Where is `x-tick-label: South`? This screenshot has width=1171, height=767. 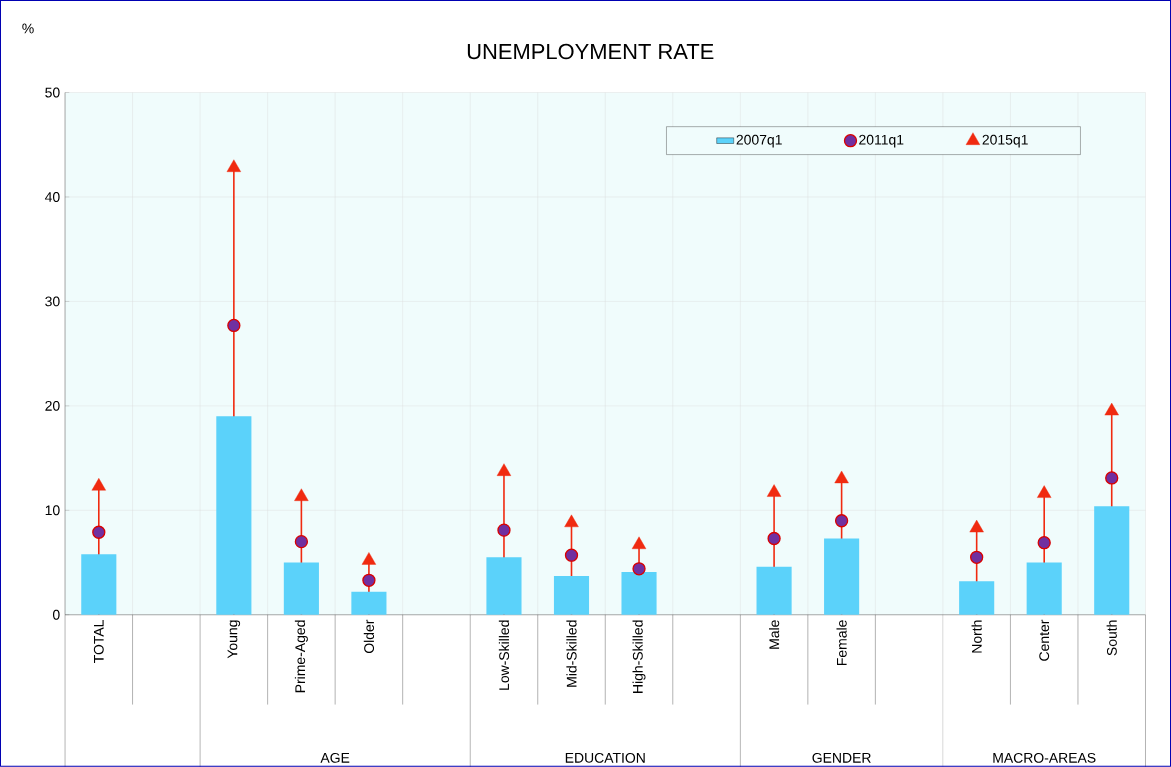
x-tick-label: South is located at coordinates (1111, 638).